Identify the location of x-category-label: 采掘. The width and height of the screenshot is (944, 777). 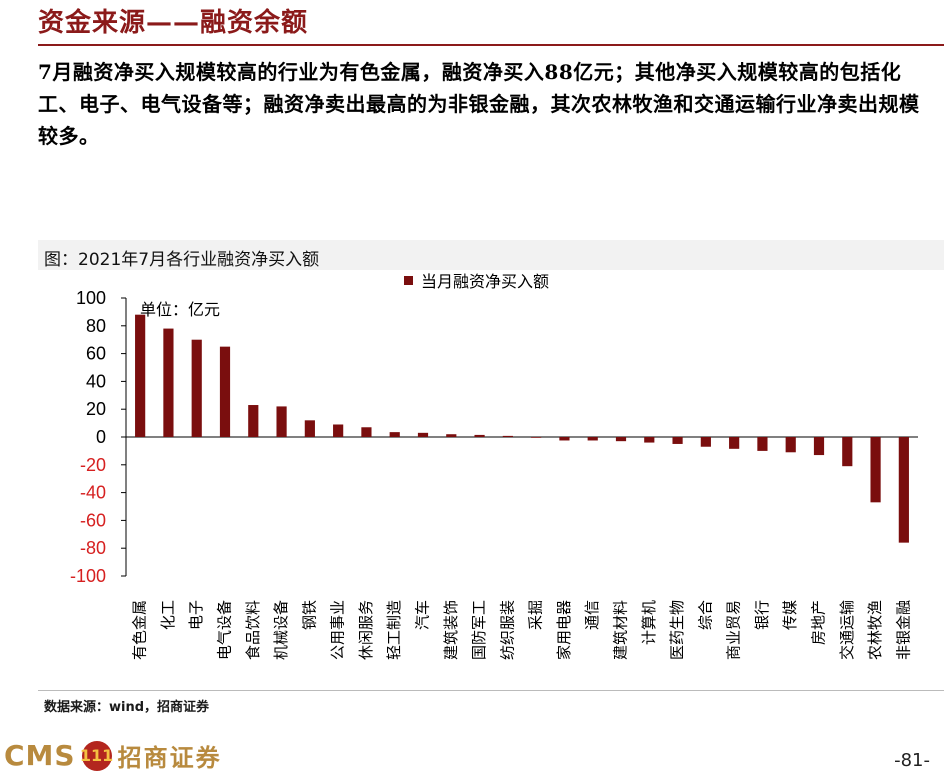
(536, 615).